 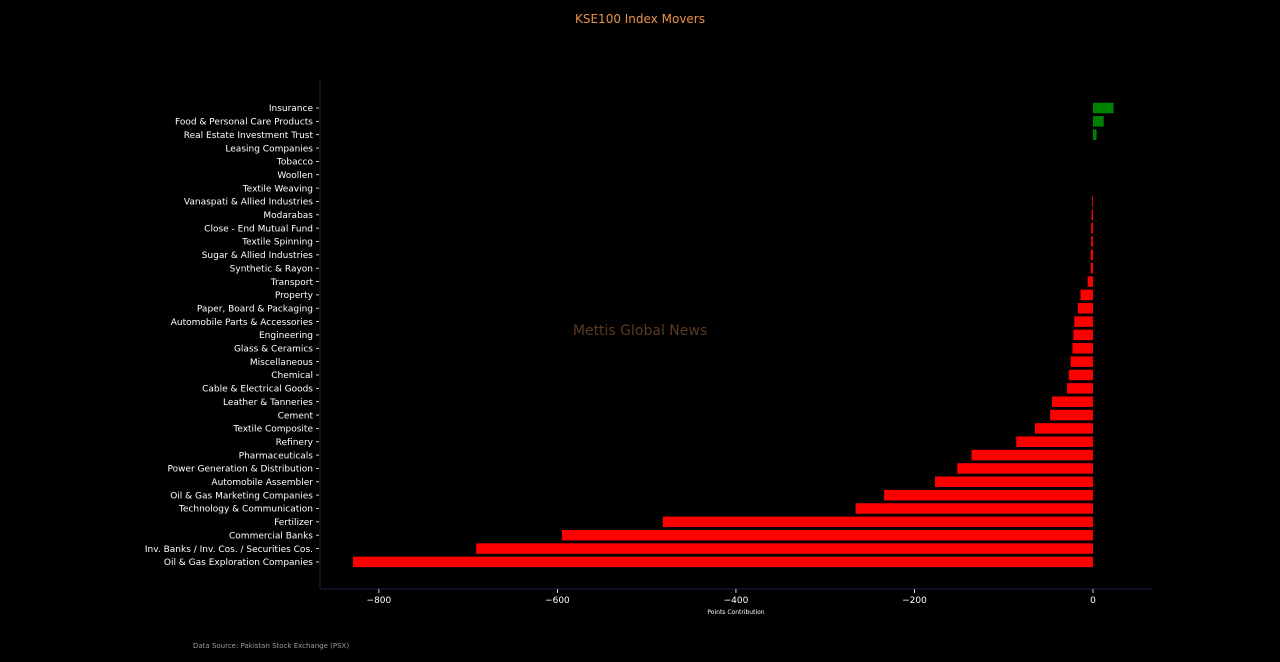 What do you see at coordinates (257, 390) in the screenshot?
I see `category-label: Cable & Electrical Goods` at bounding box center [257, 390].